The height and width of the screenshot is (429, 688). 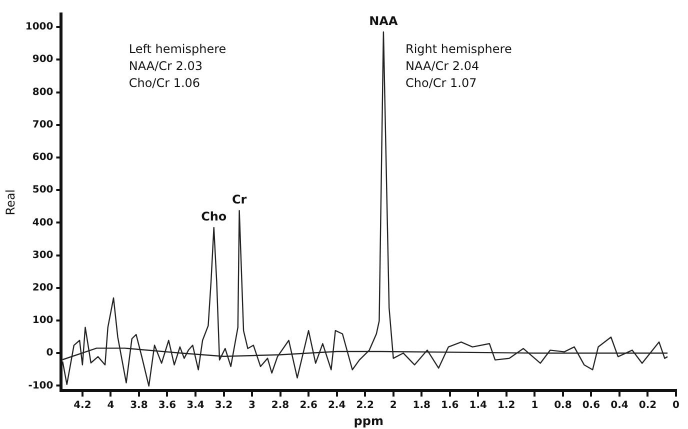 I want to click on x-tick-label: 1.4, so click(x=478, y=406).